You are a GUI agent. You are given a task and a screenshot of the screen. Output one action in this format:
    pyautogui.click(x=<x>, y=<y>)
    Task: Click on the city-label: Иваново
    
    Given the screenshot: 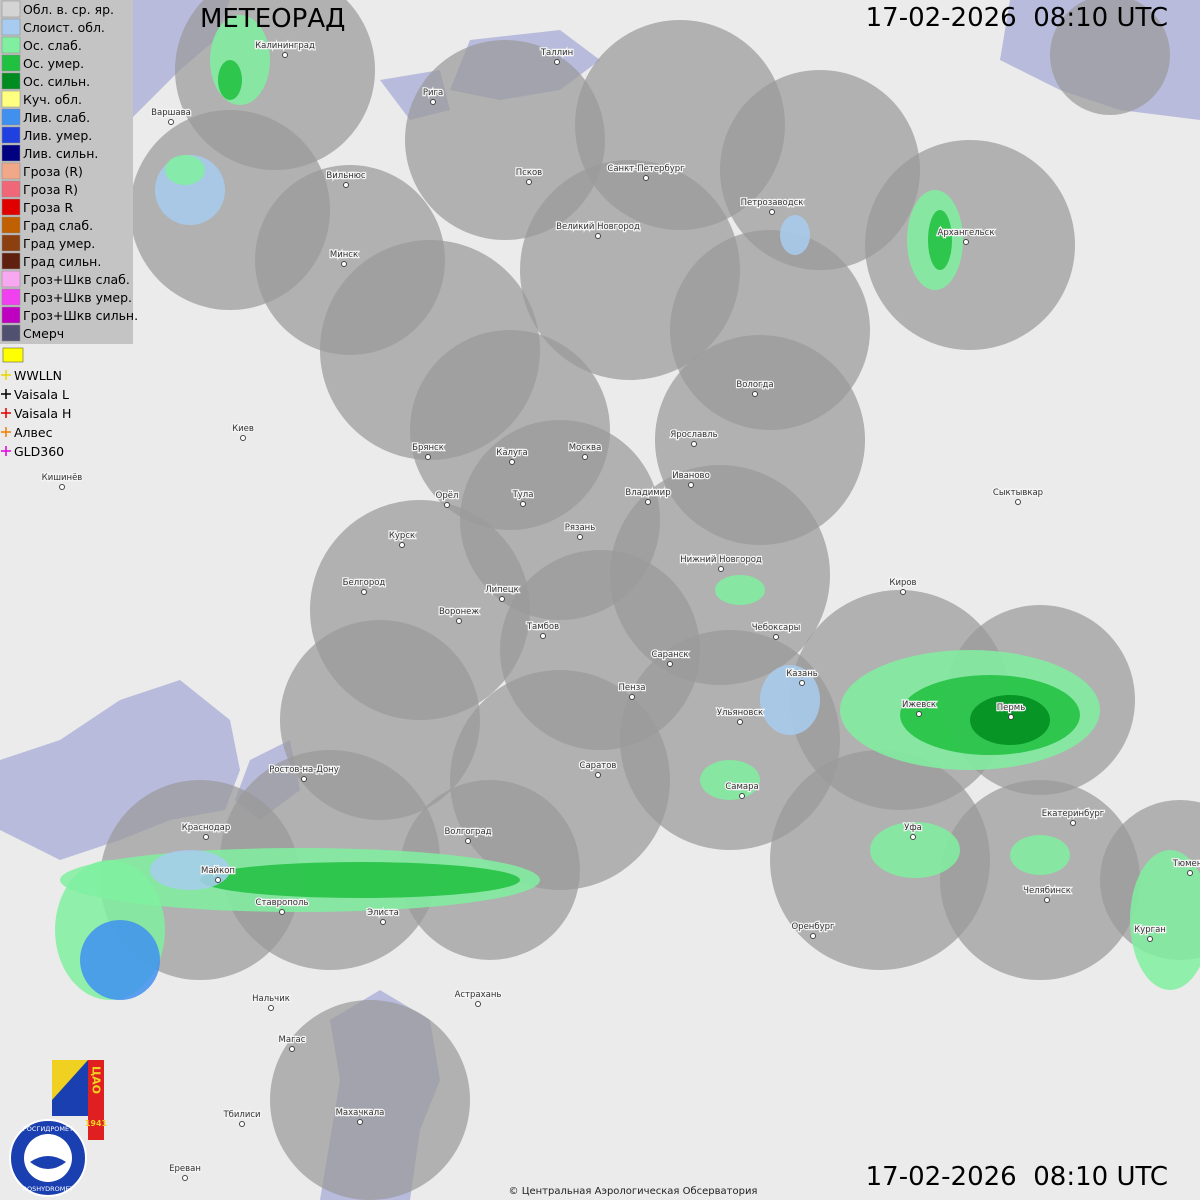 What is the action you would take?
    pyautogui.click(x=691, y=476)
    